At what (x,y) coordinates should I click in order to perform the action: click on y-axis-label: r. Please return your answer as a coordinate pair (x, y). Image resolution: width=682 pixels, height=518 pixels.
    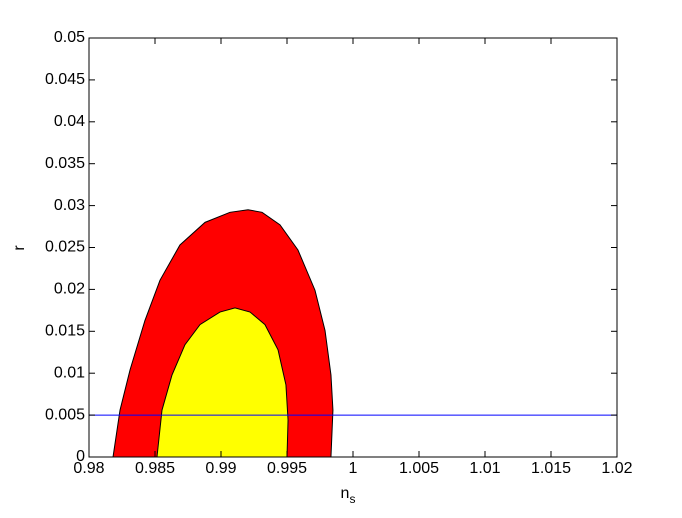
    Looking at the image, I should click on (19, 248).